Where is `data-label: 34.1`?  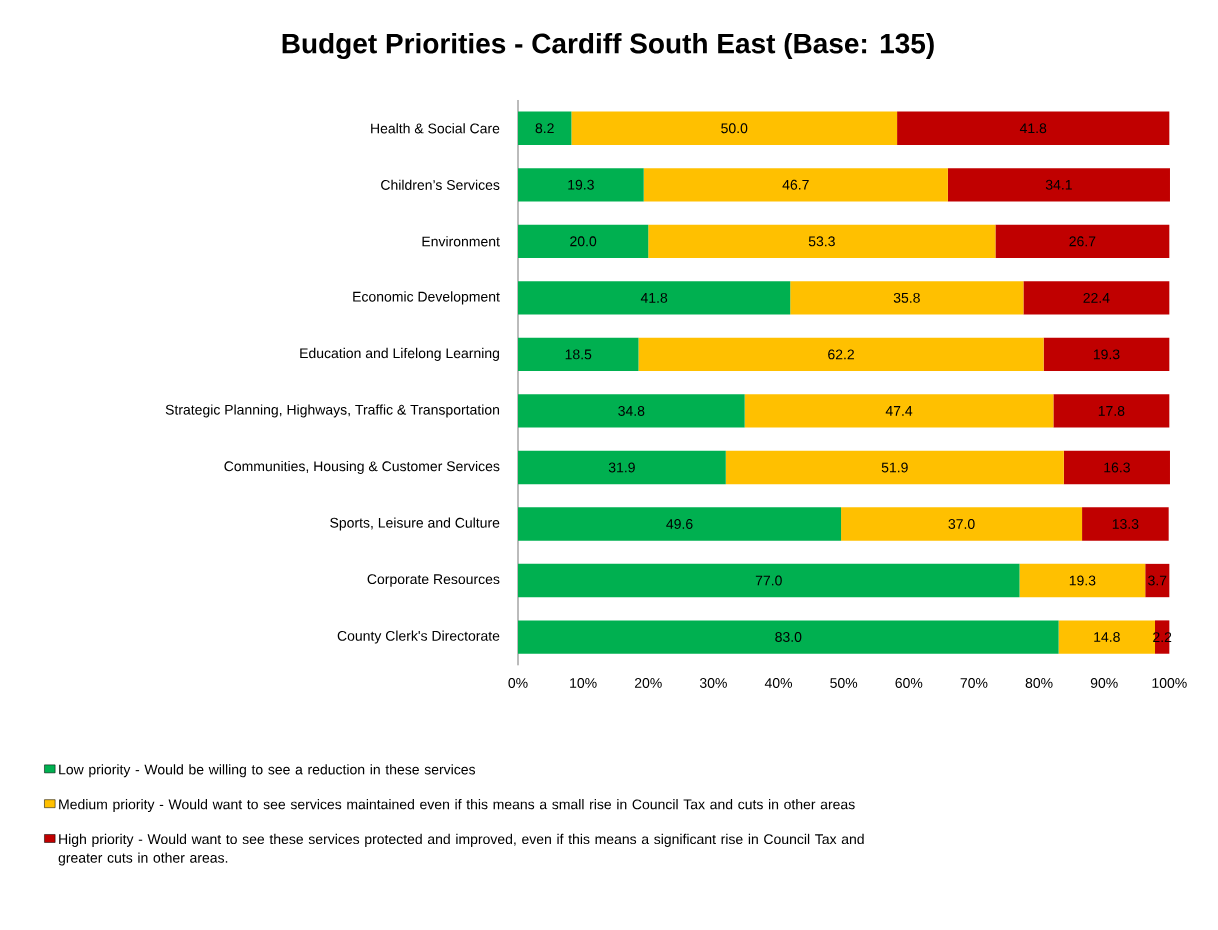 data-label: 34.1 is located at coordinates (1058, 184).